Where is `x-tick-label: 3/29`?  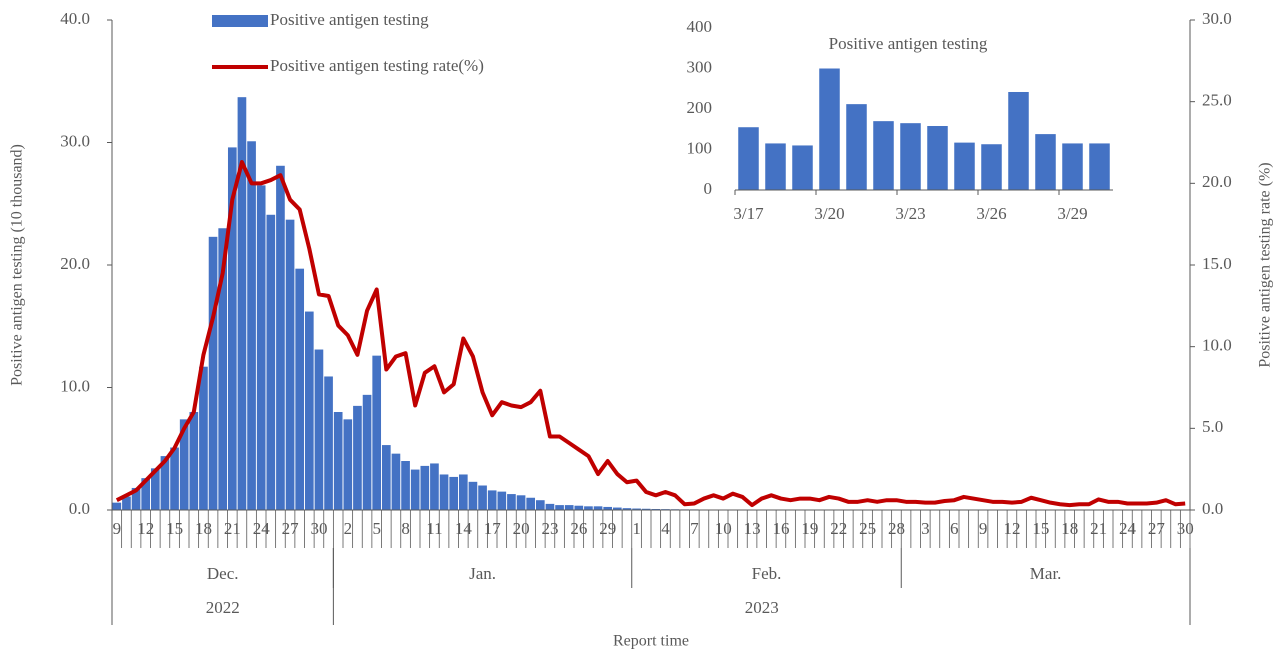 x-tick-label: 3/29 is located at coordinates (1072, 213).